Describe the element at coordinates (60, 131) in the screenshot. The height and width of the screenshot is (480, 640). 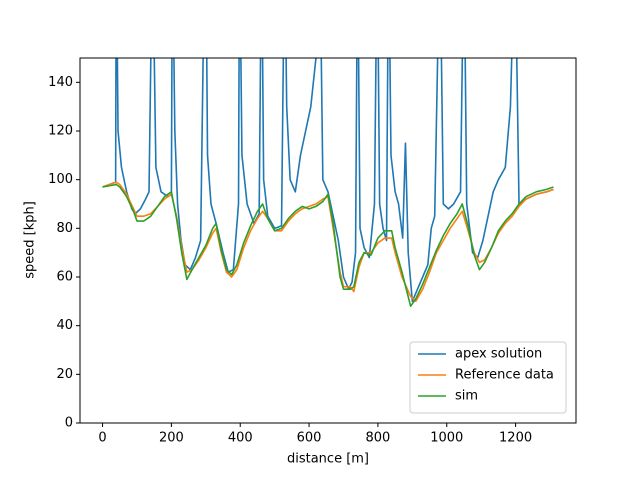
I see `y-tick-label: 120` at that location.